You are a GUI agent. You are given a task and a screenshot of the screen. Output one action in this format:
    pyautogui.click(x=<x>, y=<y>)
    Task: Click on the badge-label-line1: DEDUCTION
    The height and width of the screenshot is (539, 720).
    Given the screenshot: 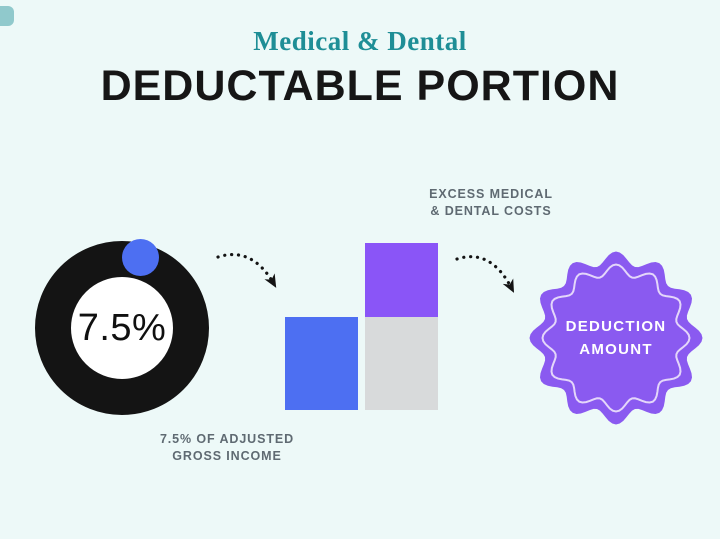 What is the action you would take?
    pyautogui.click(x=616, y=326)
    